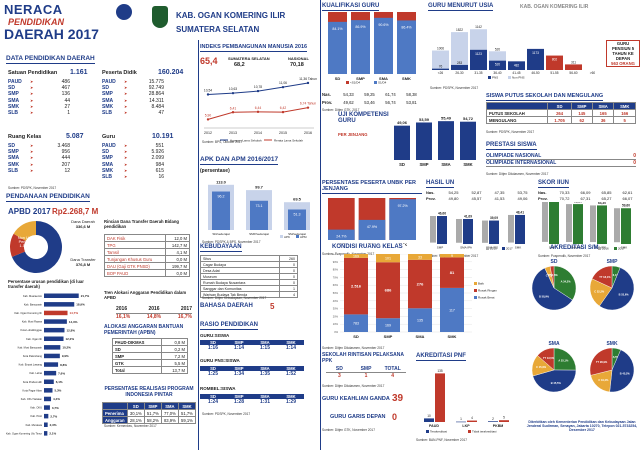 Image resolution: width=640 pixels, height=453 pixels. What do you see at coordinates (157, 106) in the screenshot?
I see `kv-value: 8.484` at bounding box center [157, 106].